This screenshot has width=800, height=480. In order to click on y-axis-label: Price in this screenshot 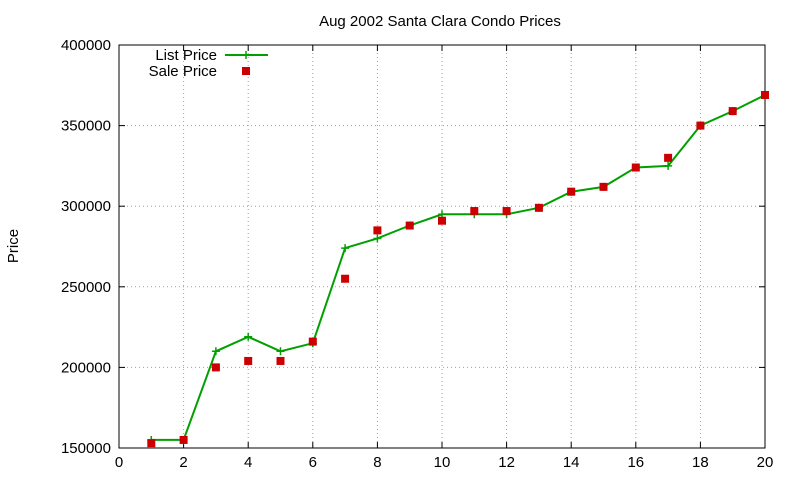, I will do `click(13, 246)`.